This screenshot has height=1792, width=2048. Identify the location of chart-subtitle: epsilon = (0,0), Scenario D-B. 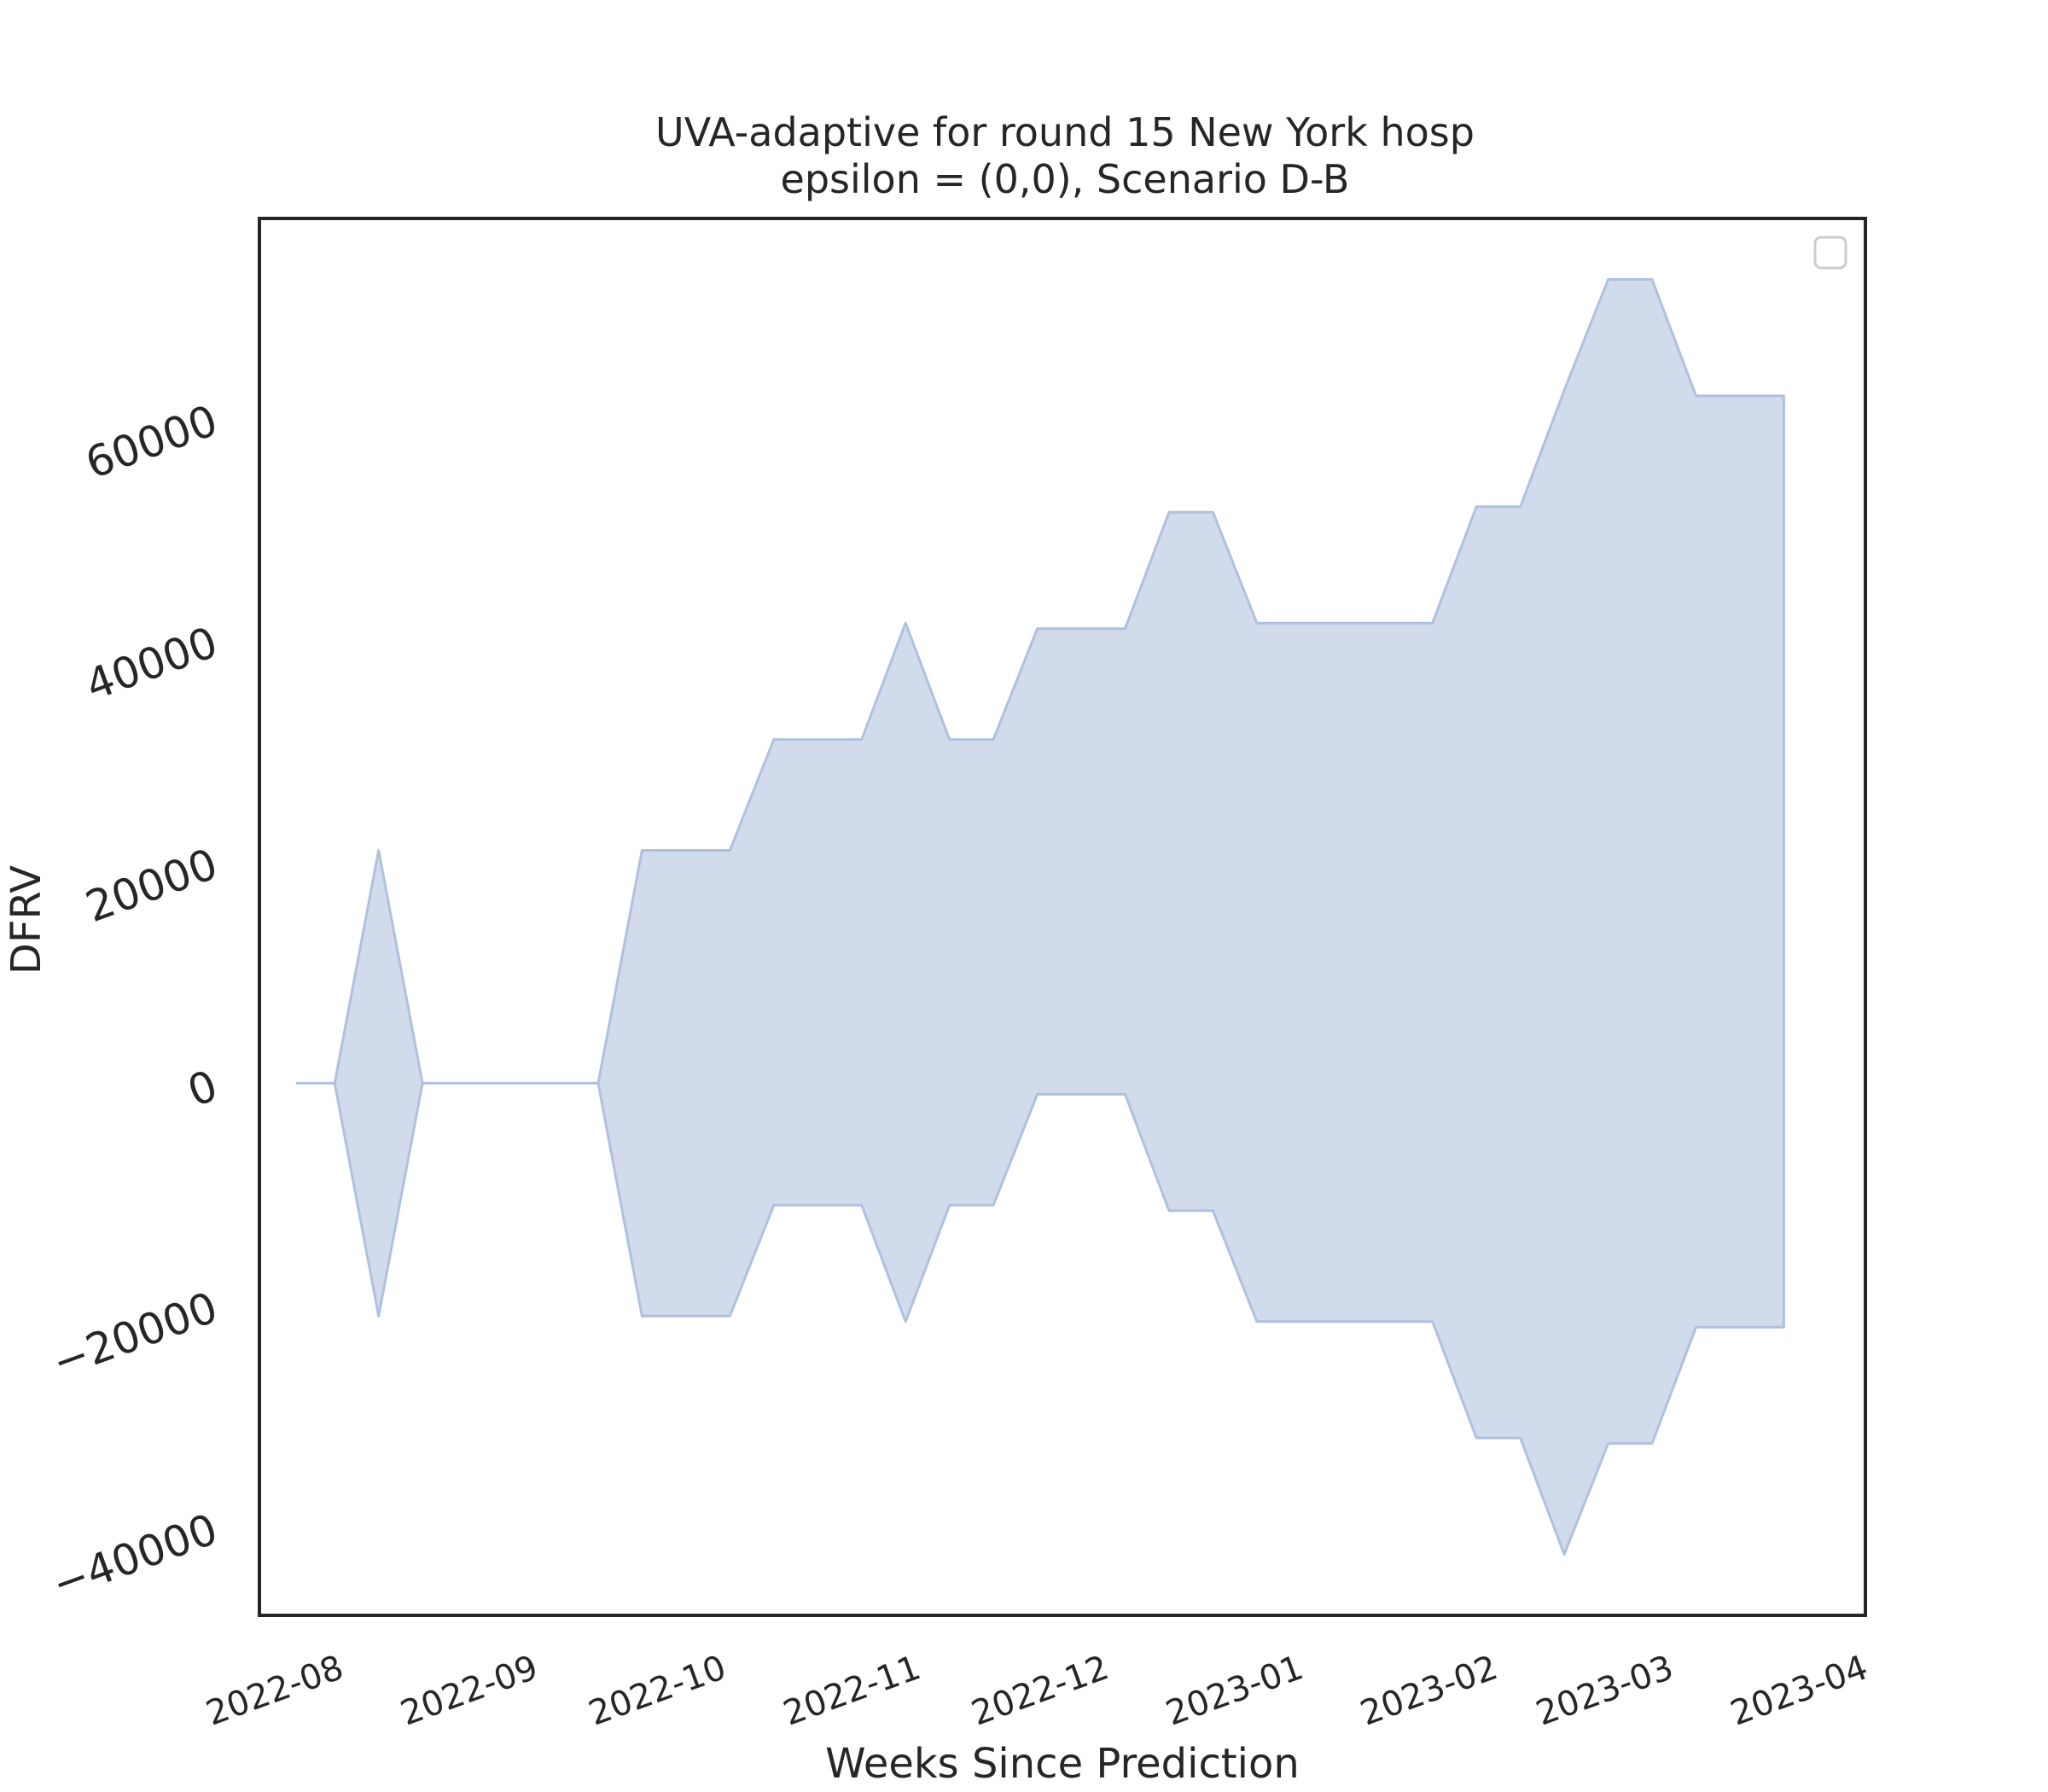
(1065, 179).